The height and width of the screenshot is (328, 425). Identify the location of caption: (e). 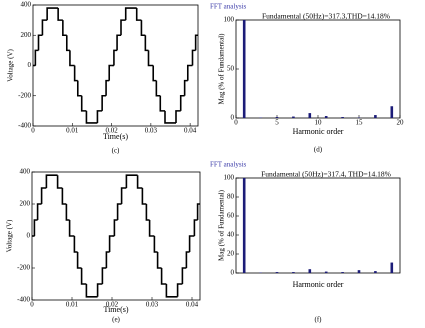
(116, 320).